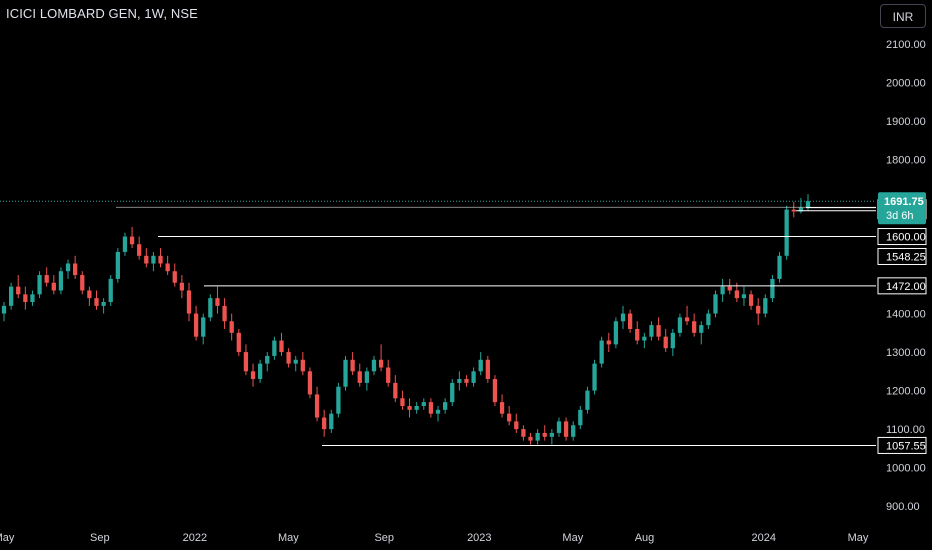  What do you see at coordinates (905, 430) in the screenshot?
I see `y-tick-label: 1100.00` at bounding box center [905, 430].